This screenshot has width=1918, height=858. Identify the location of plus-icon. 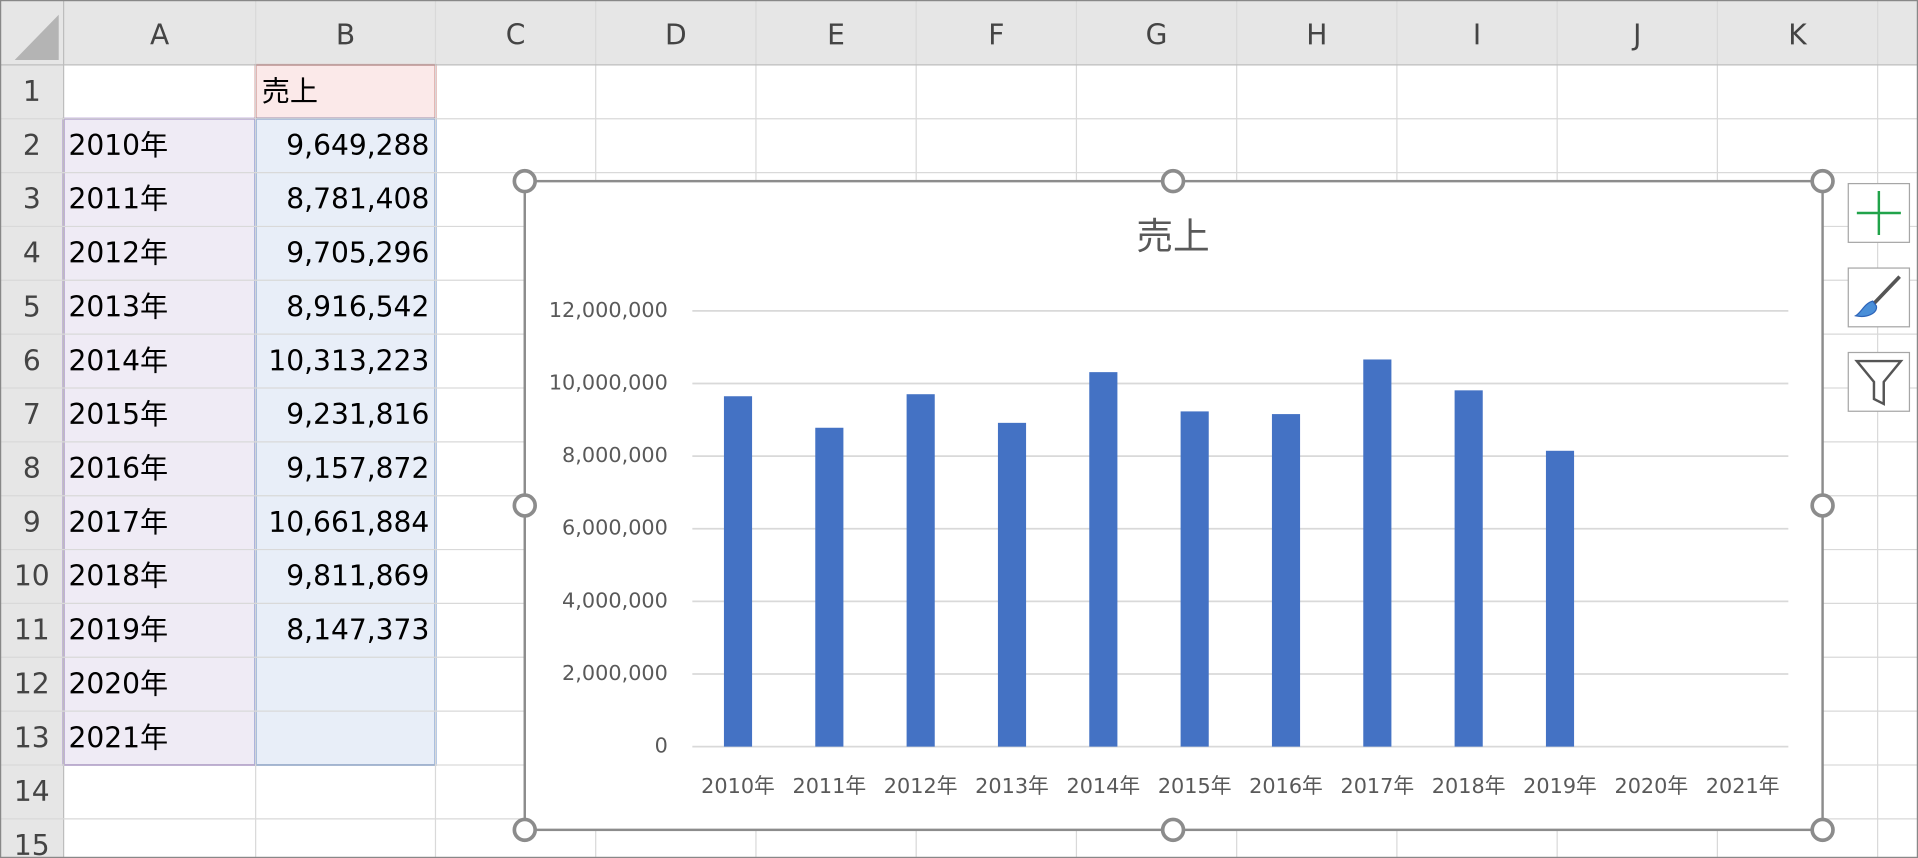
(1878, 213).